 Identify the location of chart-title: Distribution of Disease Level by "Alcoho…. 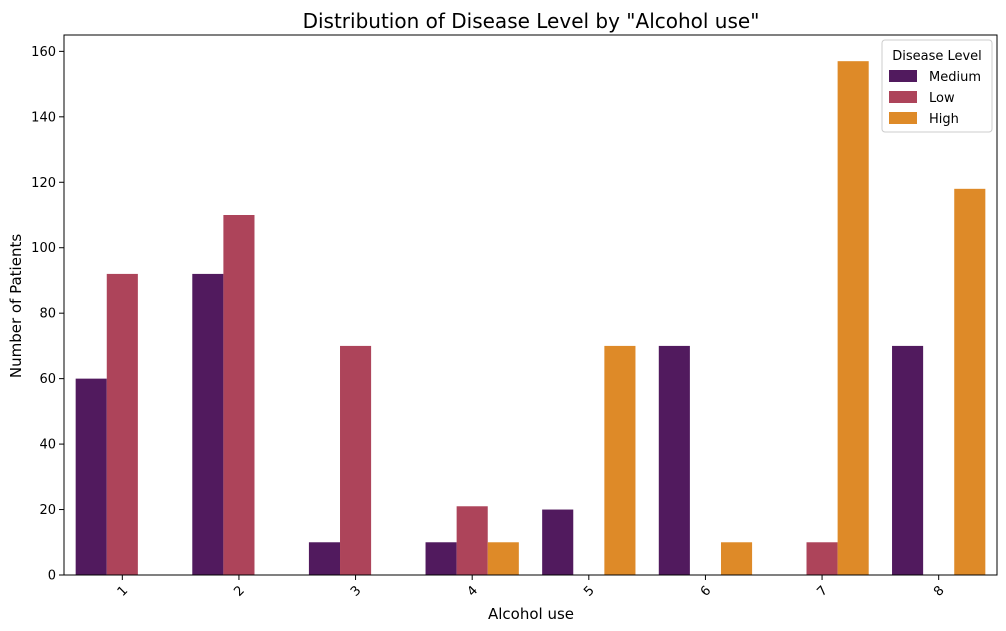
(531, 21).